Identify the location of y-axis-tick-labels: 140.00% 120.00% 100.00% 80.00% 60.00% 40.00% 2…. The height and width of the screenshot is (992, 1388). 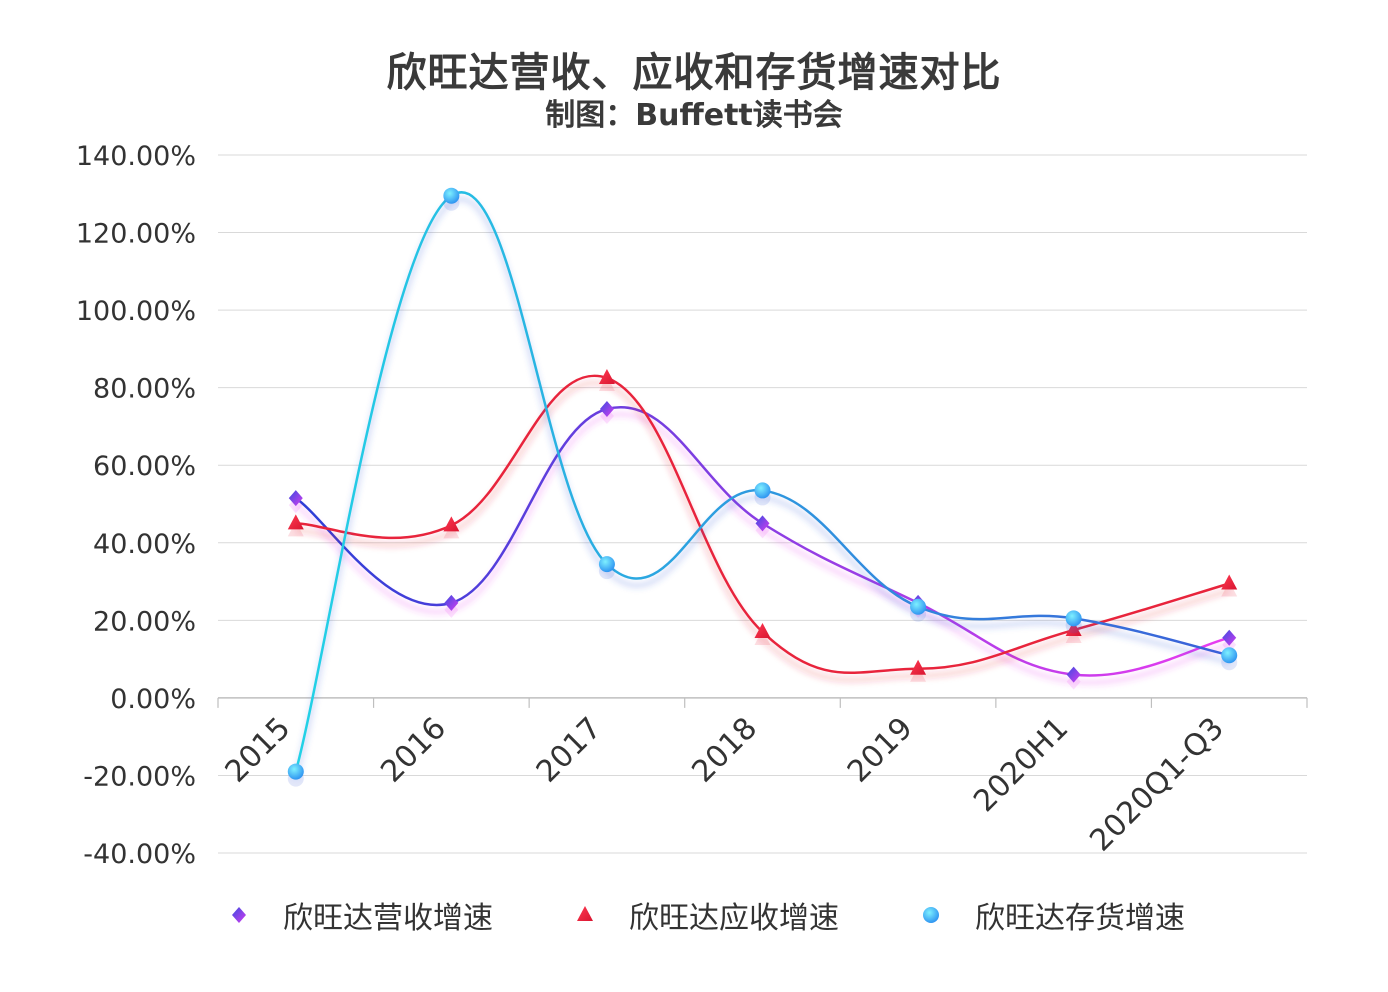
(136, 505).